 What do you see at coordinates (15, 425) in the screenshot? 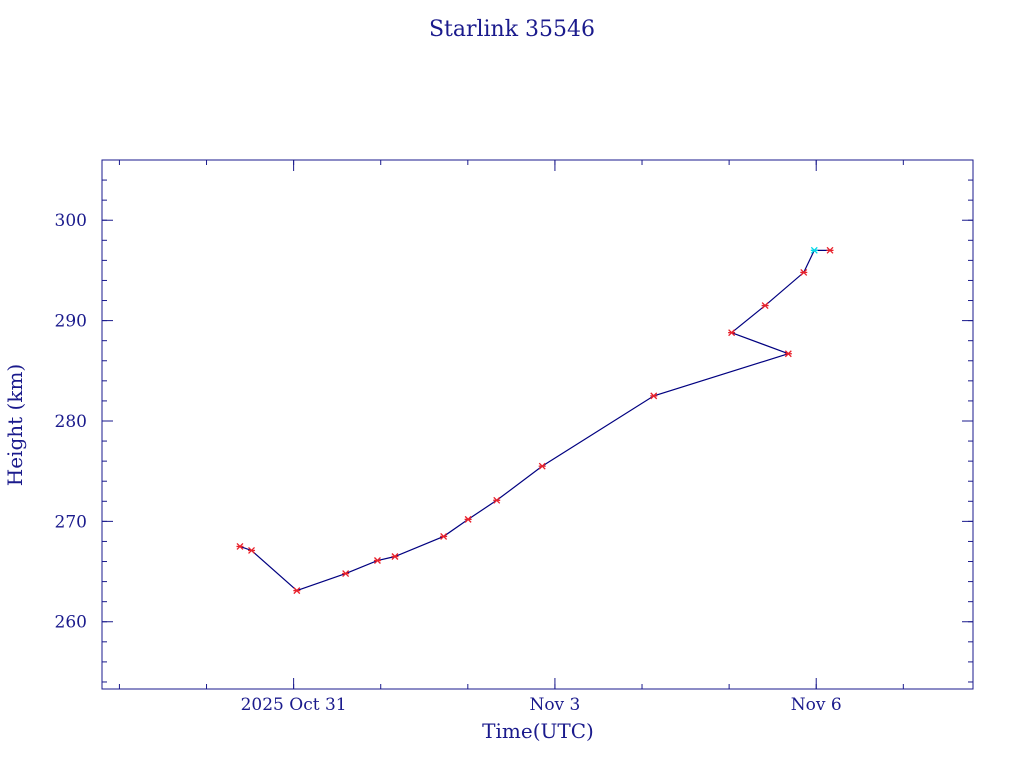
I see `y-axis-label: Height (km)` at bounding box center [15, 425].